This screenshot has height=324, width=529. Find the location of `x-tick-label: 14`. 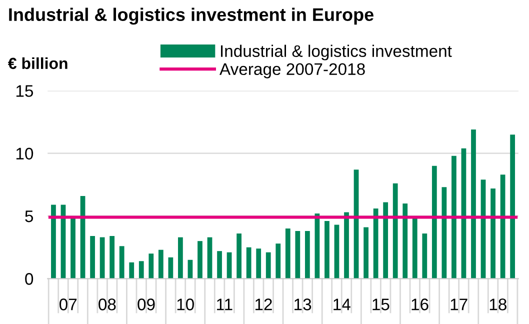

x-tick-label: 14 is located at coordinates (342, 304).